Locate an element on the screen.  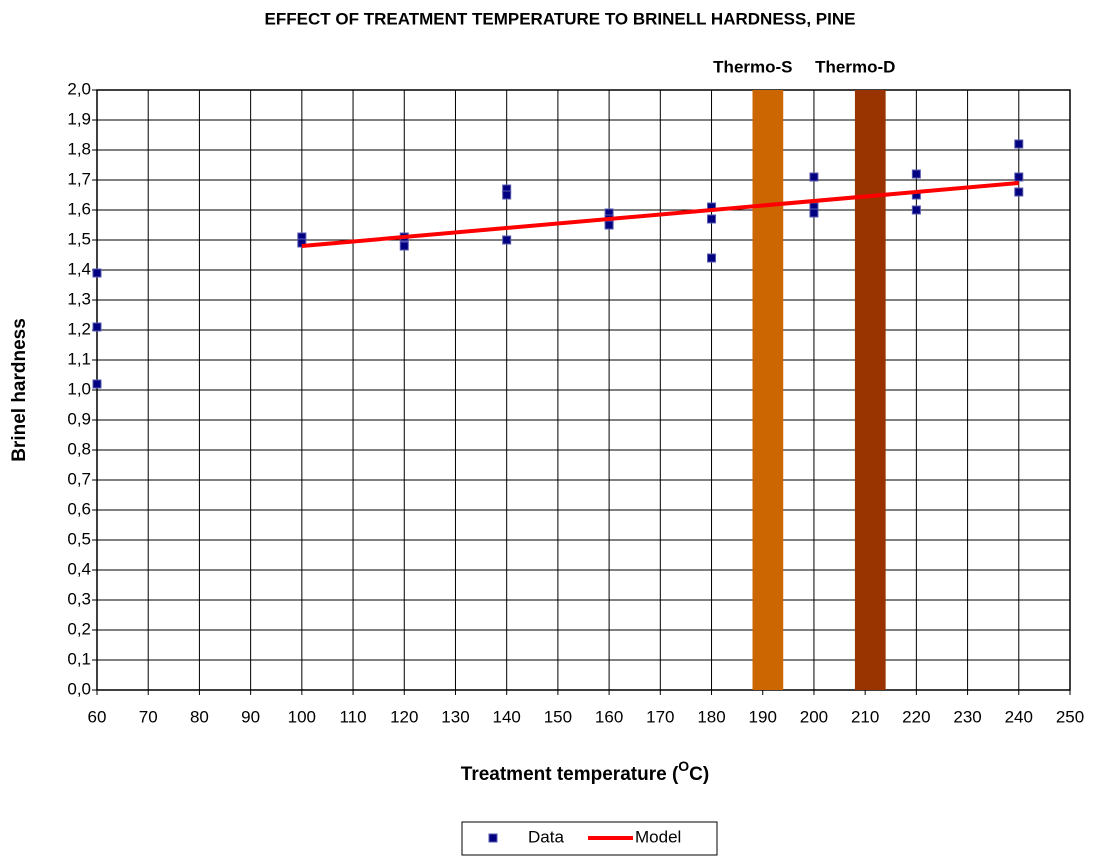
x-tick-label: 200 is located at coordinates (814, 716).